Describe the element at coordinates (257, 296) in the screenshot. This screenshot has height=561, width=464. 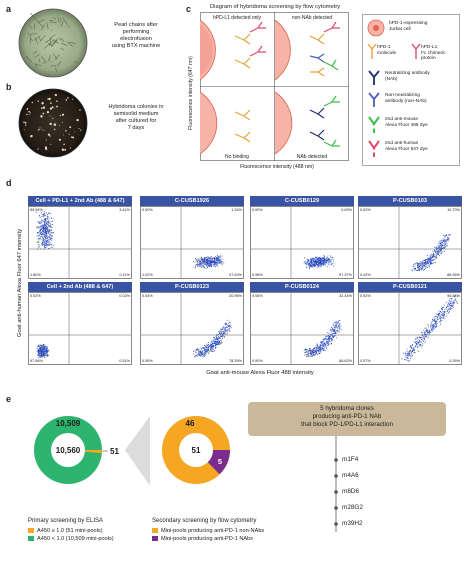
I see `quadrant-value: 0.06%` at that location.